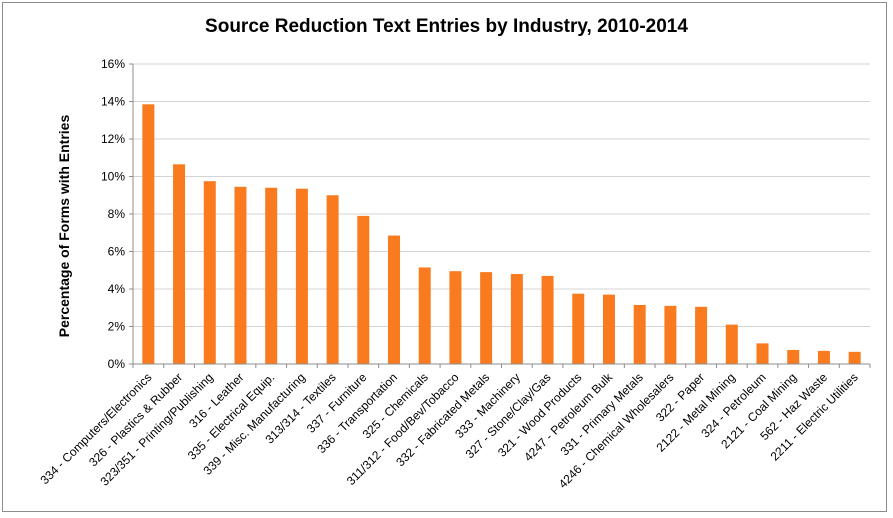 The height and width of the screenshot is (518, 893). What do you see at coordinates (113, 102) in the screenshot?
I see `y-tick-label: 14%` at bounding box center [113, 102].